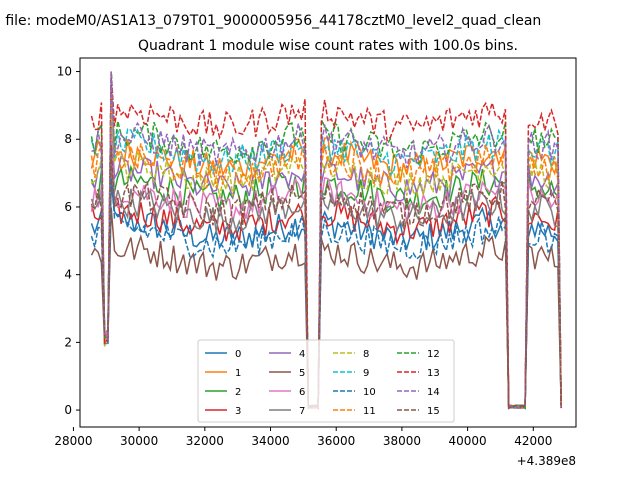 The width and height of the screenshot is (640, 480). Describe the element at coordinates (302, 392) in the screenshot. I see `legend-label-6: 6` at that location.